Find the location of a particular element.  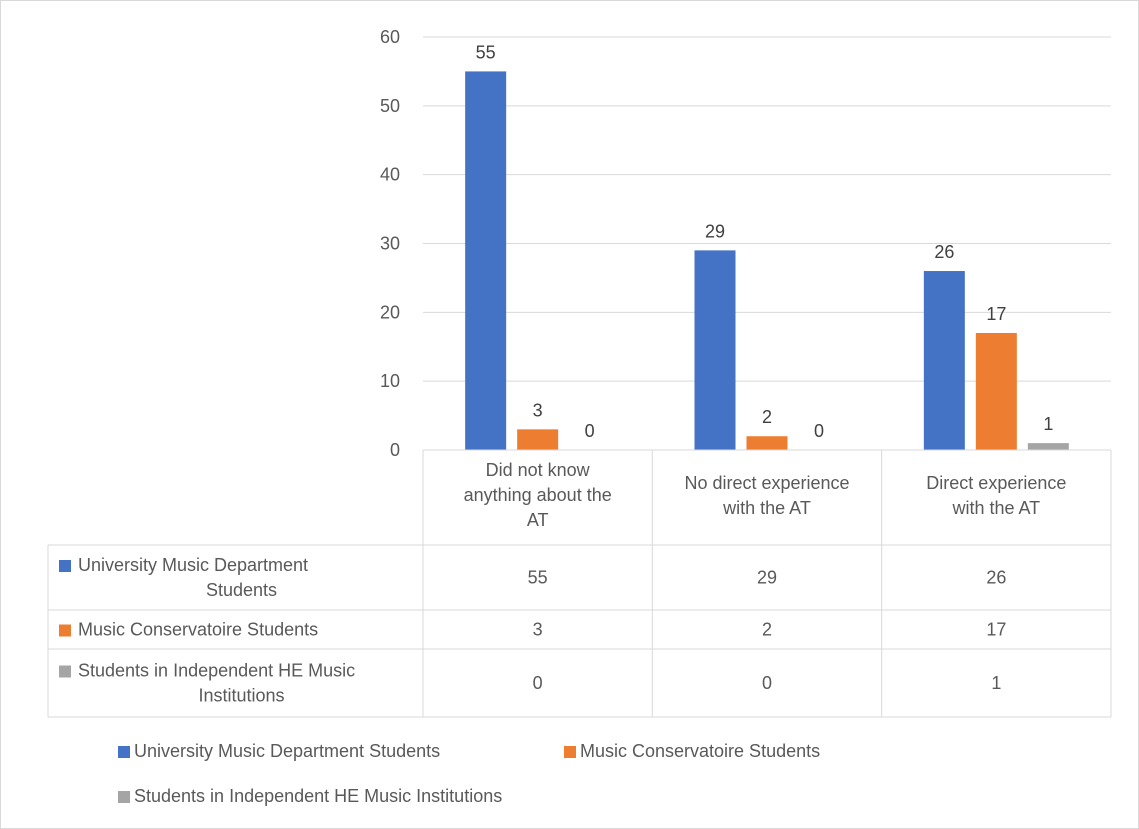

data-label: 2 is located at coordinates (767, 417).